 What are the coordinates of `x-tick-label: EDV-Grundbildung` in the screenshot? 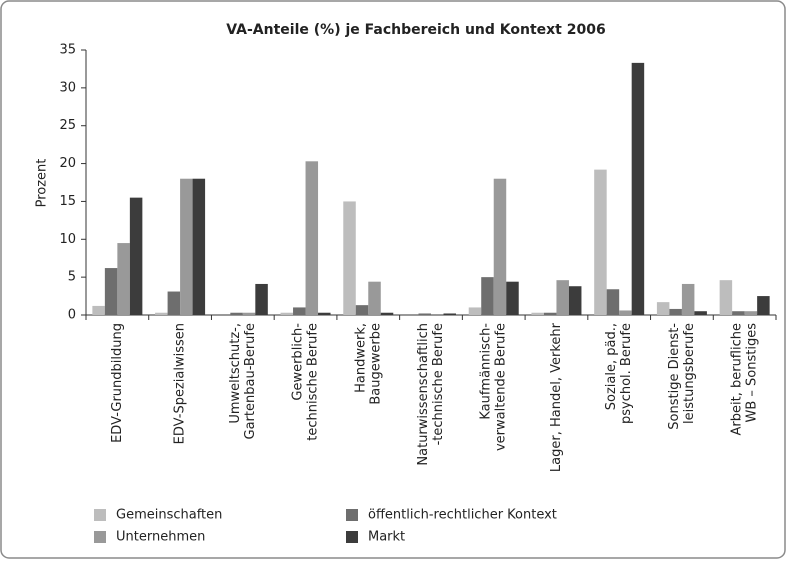 It's located at (117, 383).